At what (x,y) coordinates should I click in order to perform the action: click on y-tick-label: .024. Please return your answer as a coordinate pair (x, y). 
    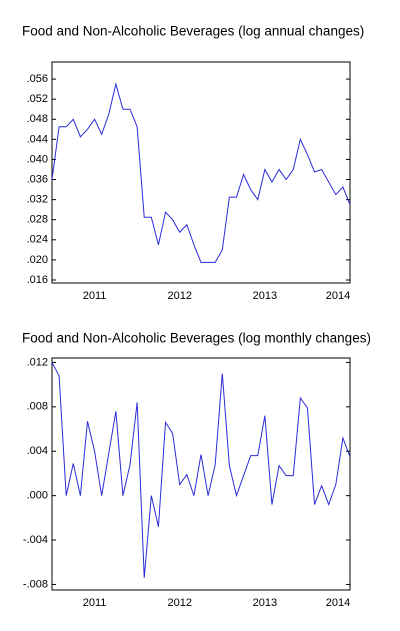
    Looking at the image, I should click on (37, 240).